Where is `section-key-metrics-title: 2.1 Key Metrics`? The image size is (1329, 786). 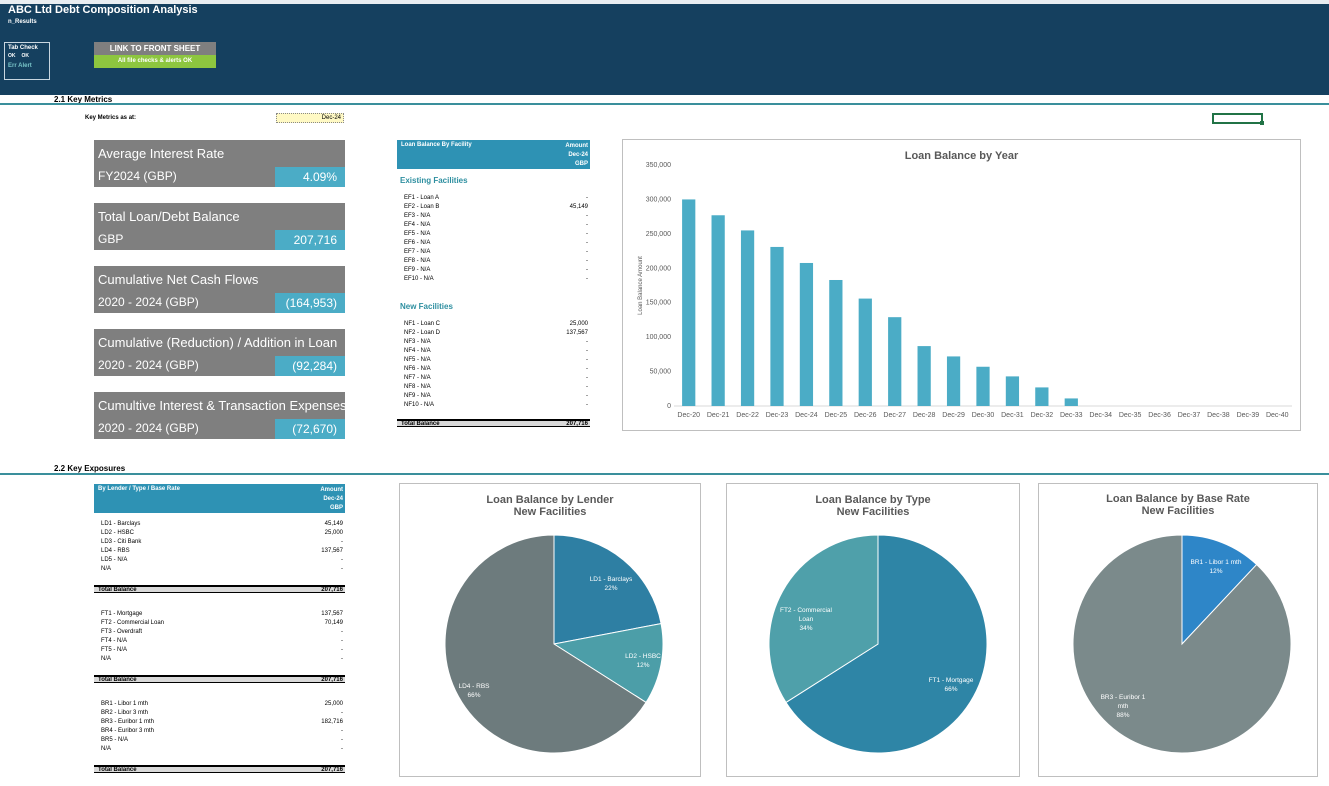 section-key-metrics-title: 2.1 Key Metrics is located at coordinates (83, 99).